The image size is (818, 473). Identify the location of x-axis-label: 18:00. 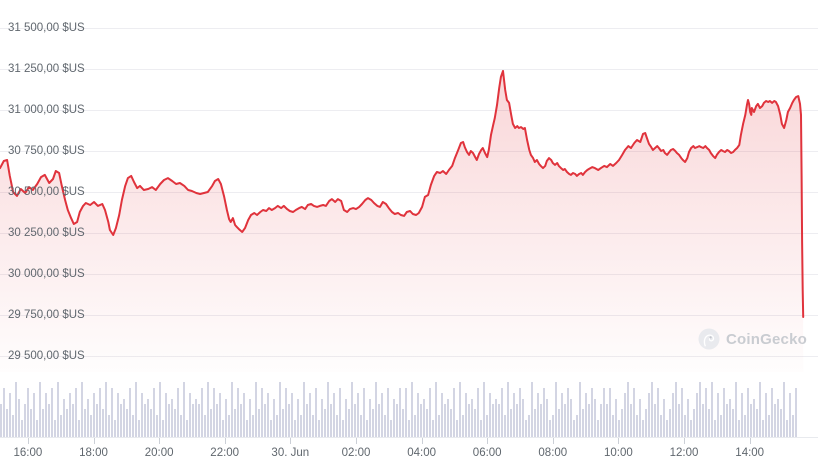
(93, 453).